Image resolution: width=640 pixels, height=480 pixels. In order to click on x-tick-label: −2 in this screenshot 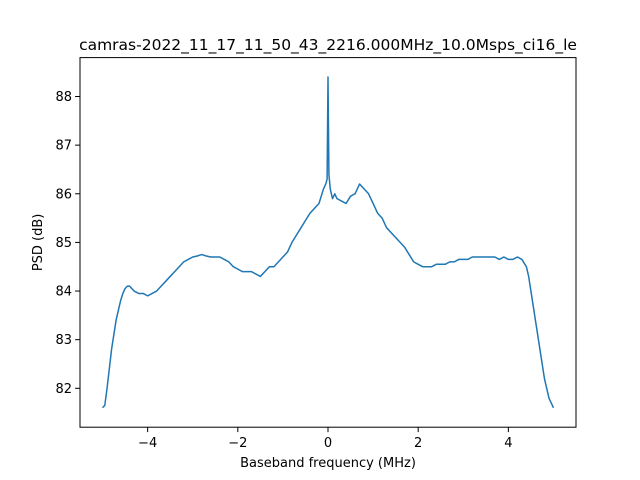, I will do `click(237, 443)`.